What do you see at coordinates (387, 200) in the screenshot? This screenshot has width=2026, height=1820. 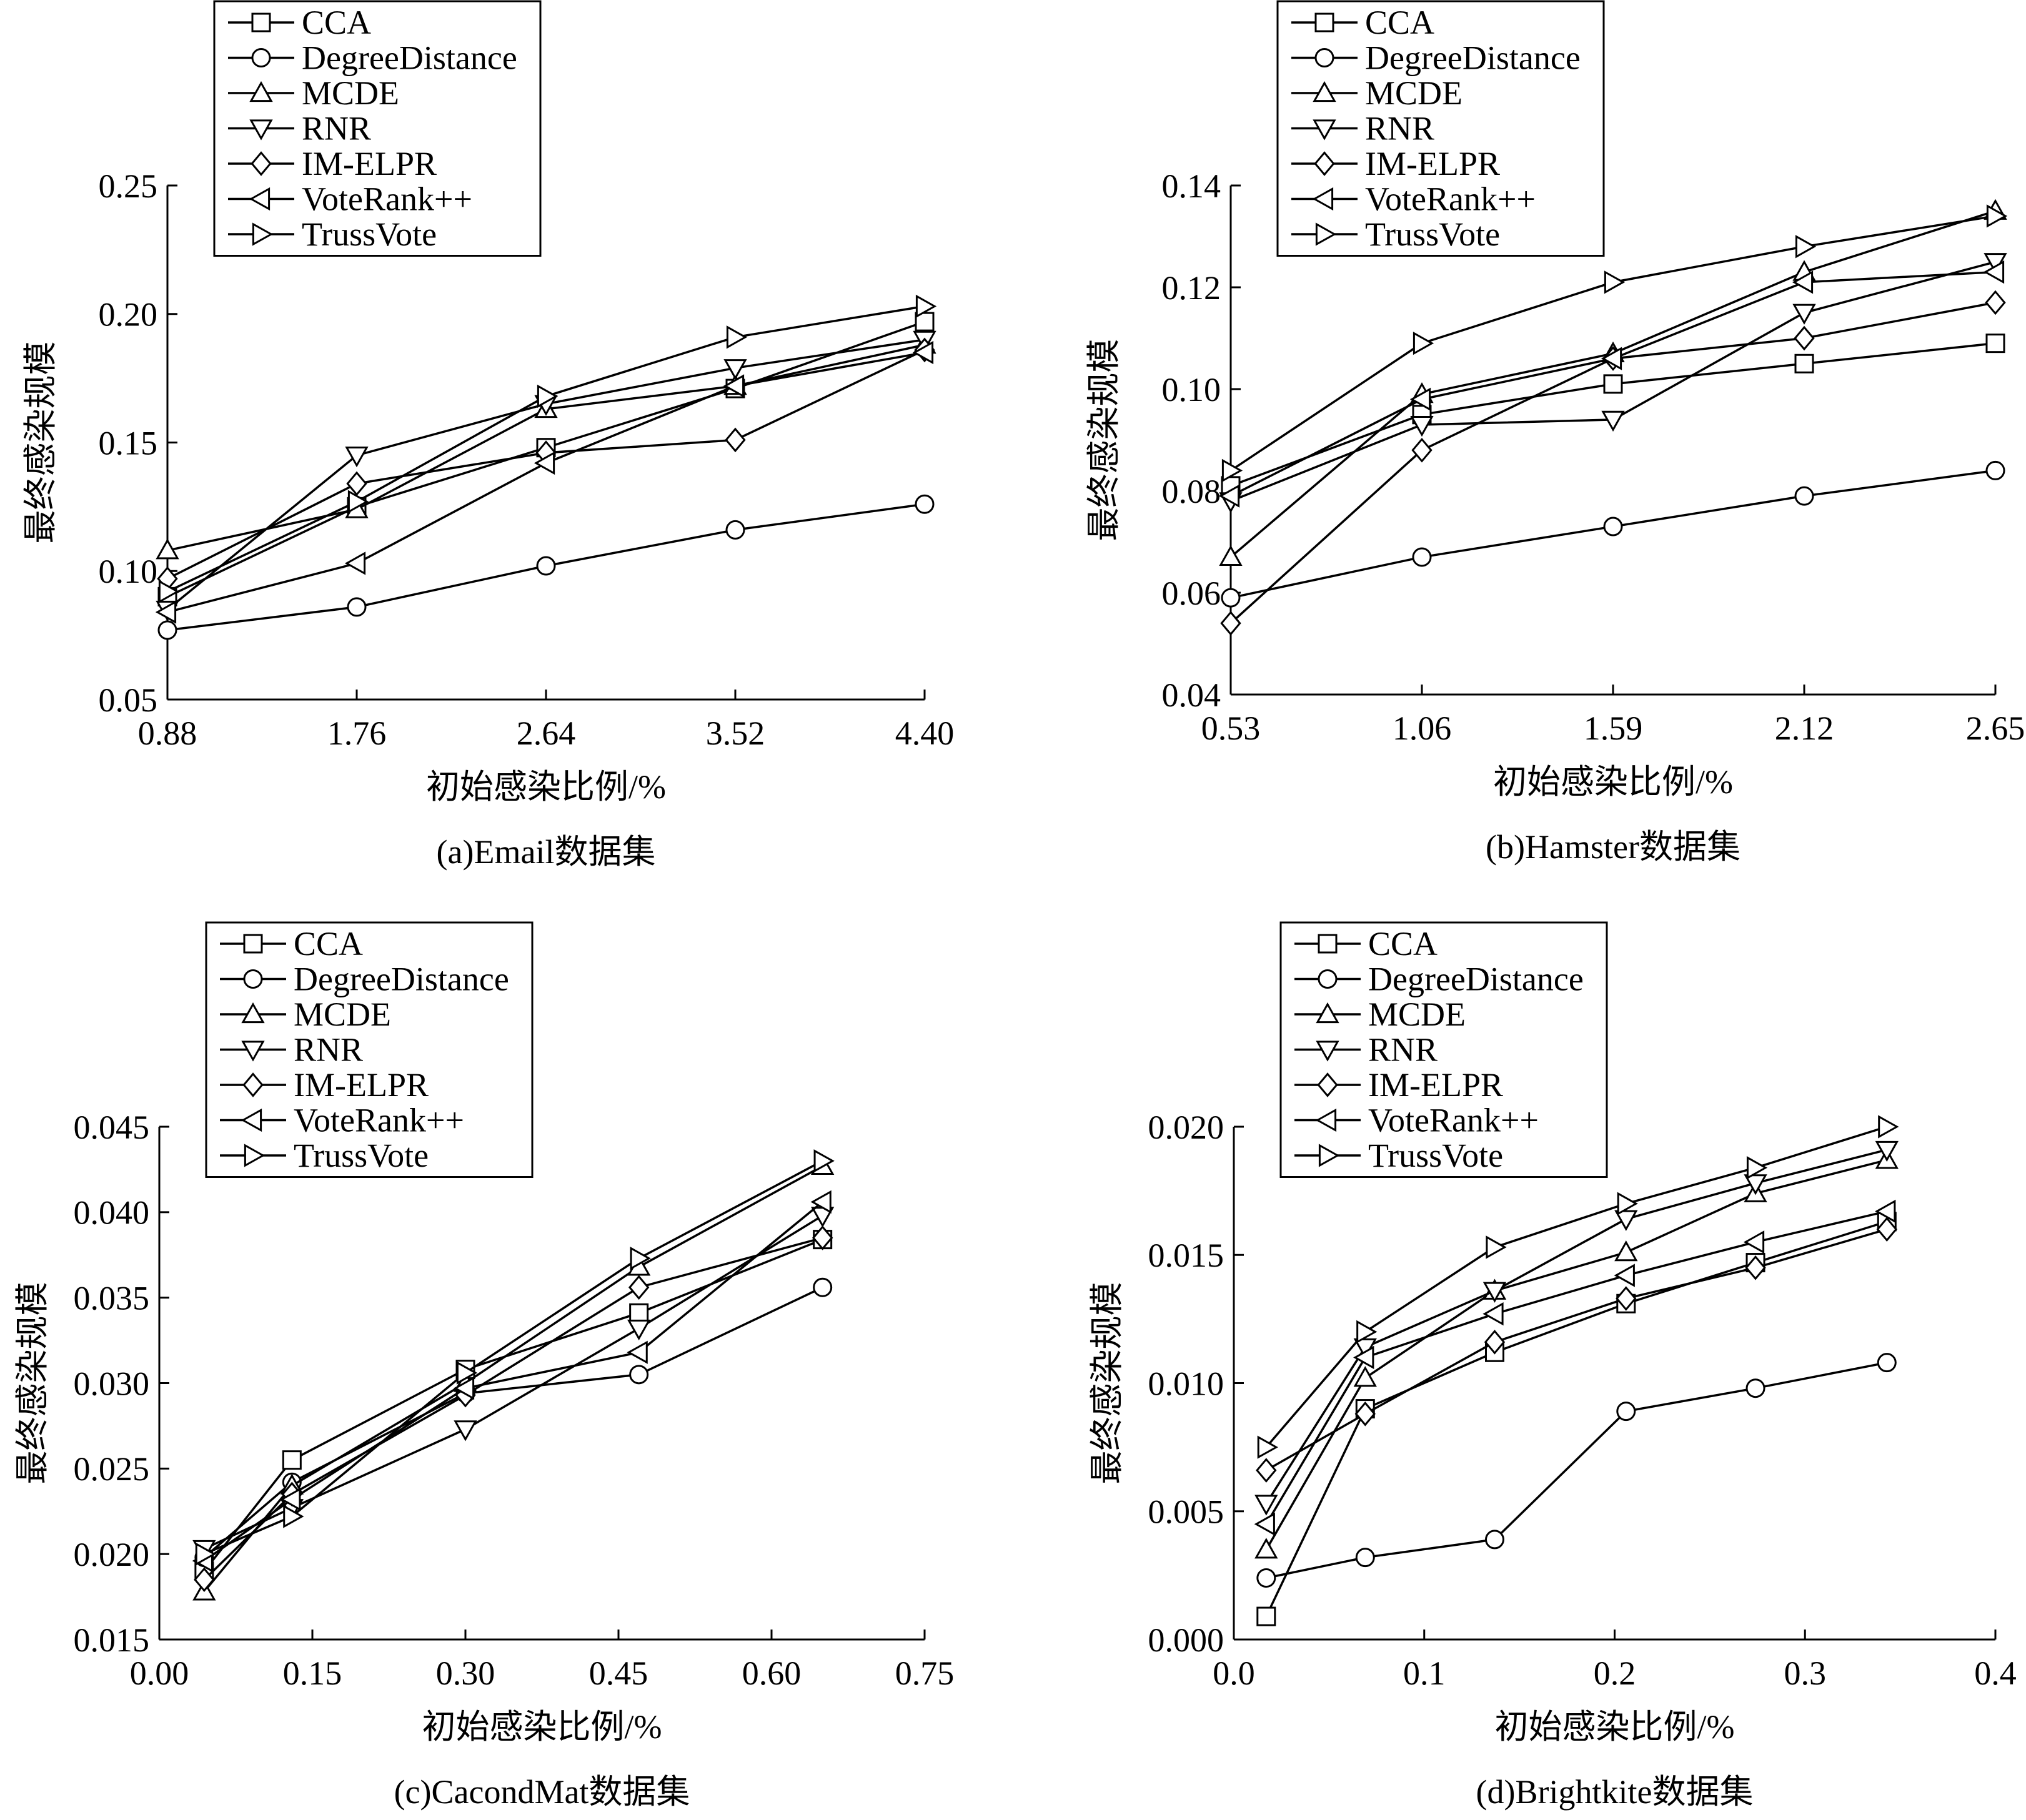 I see `legend-label: VoteRank++` at bounding box center [387, 200].